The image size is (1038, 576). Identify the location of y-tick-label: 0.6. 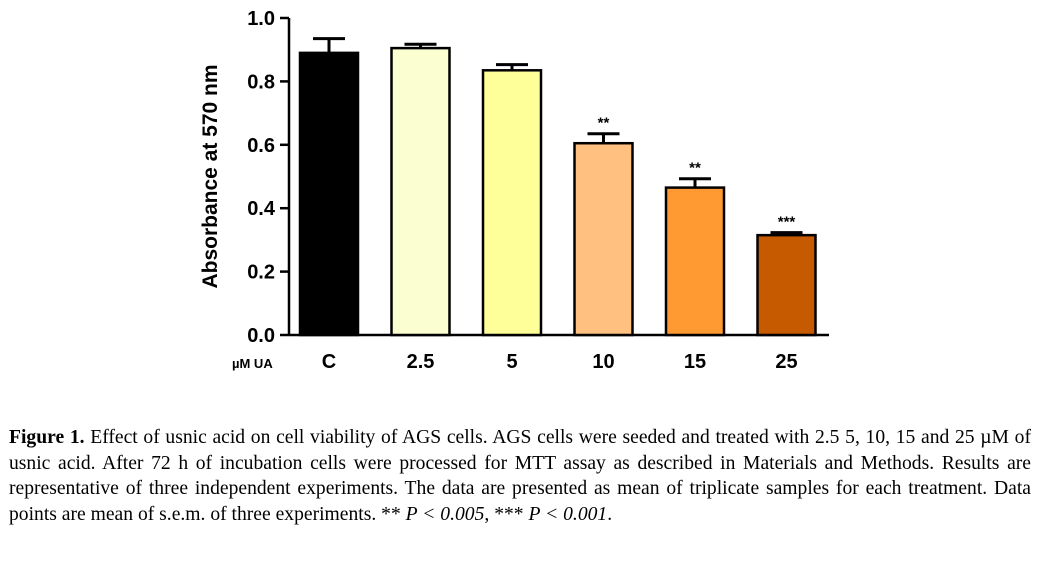
(261, 146).